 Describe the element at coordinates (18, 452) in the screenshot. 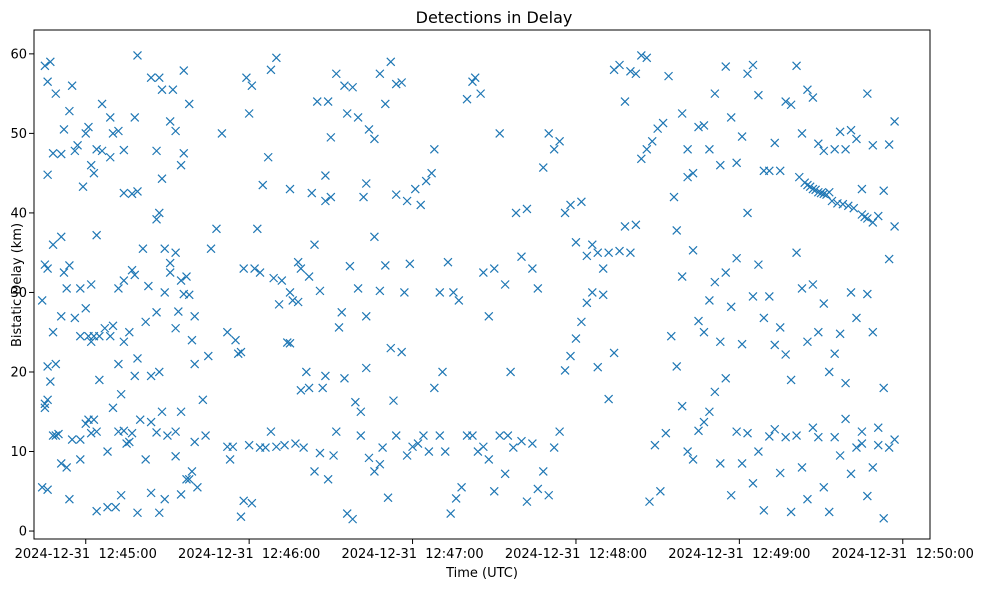

I see `y-tick-label-1: 10` at that location.